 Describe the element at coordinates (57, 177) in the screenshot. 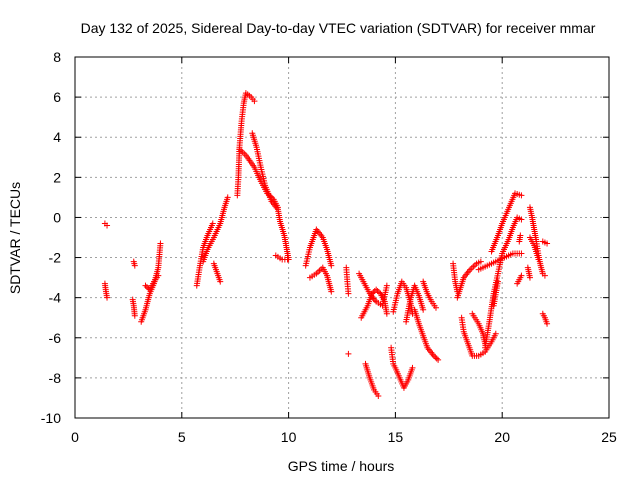

I see `y-tick-label: 2` at that location.